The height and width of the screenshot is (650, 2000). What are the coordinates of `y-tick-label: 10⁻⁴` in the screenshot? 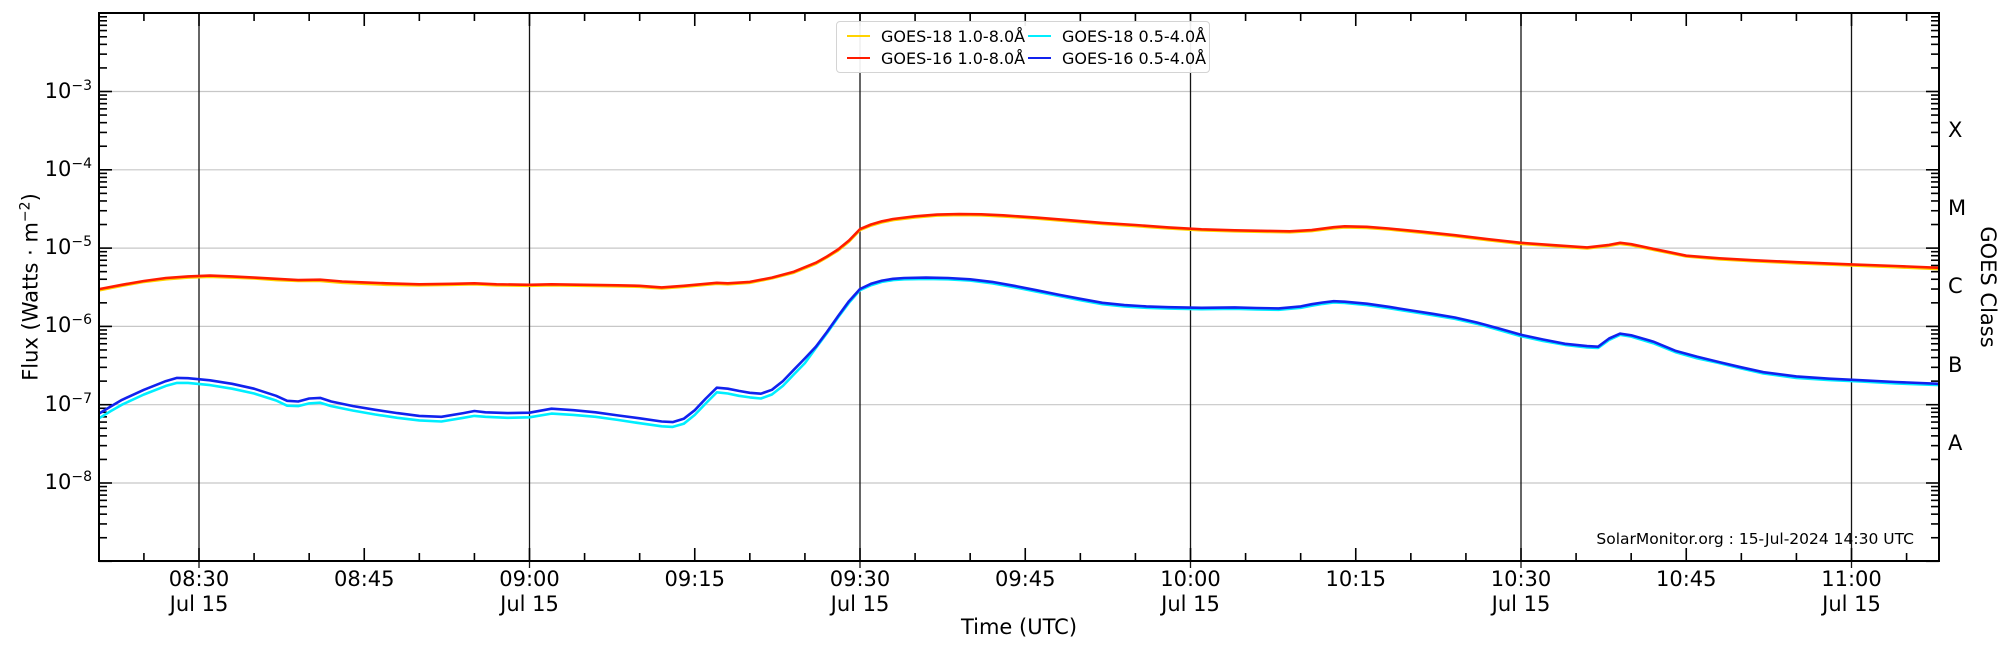 It's located at (68, 168).